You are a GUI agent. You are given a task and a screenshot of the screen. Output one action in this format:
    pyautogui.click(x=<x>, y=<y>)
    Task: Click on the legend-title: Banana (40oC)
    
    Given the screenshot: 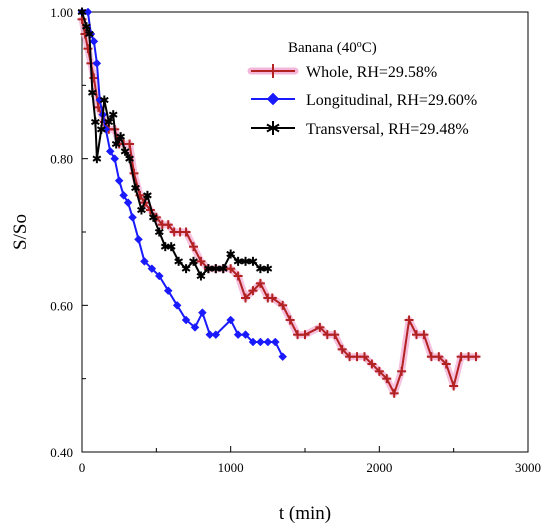 What is the action you would take?
    pyautogui.click(x=332, y=48)
    